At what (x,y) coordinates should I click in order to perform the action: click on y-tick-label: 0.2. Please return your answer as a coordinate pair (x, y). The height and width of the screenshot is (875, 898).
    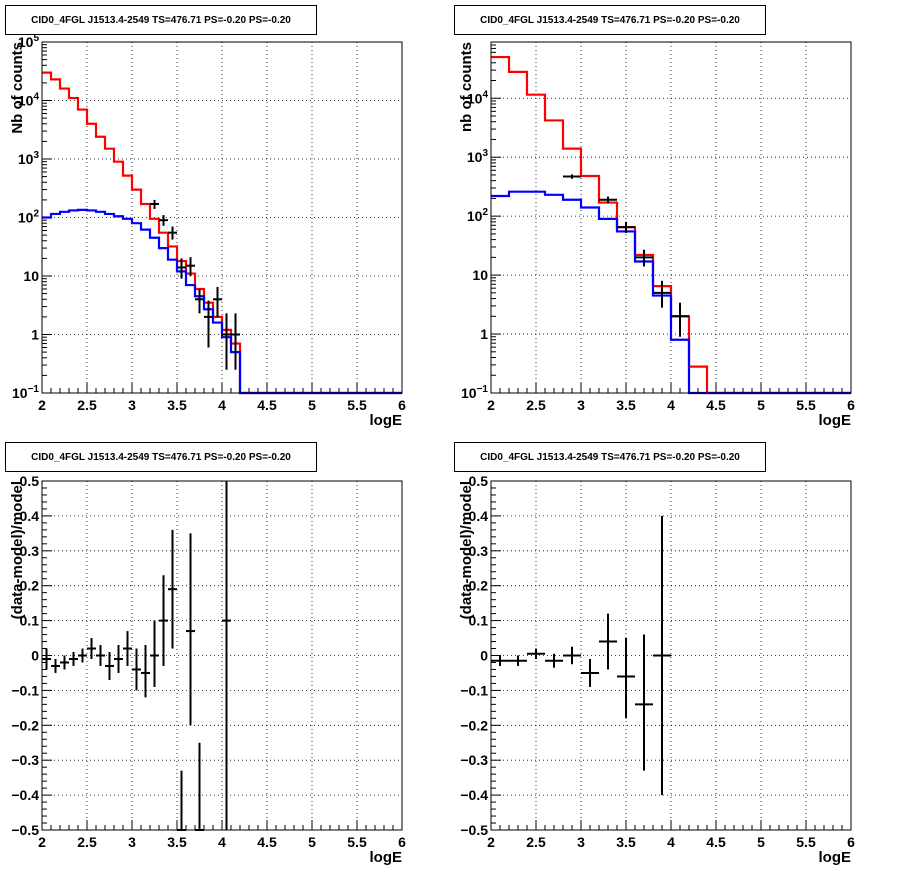
    Looking at the image, I should click on (30, 586).